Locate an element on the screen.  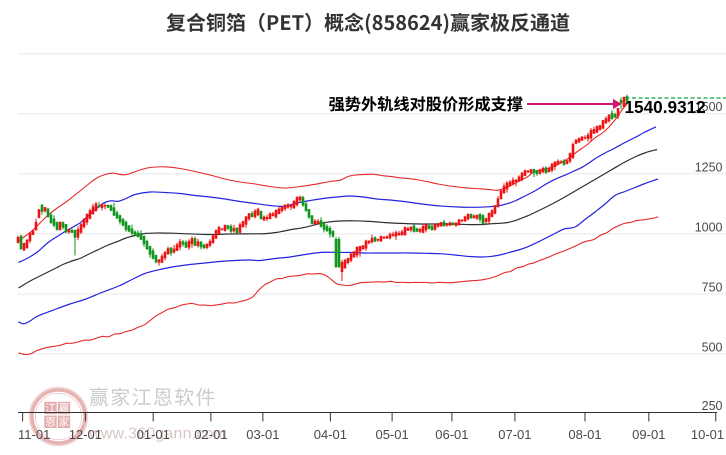
svg-text: 01-01 is located at coordinates (153, 434).